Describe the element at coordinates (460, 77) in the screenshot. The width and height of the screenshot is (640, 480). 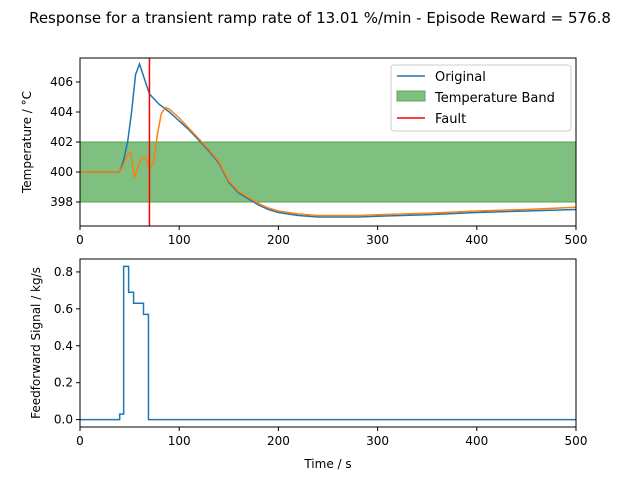
I see `legend-original-label: Original` at that location.